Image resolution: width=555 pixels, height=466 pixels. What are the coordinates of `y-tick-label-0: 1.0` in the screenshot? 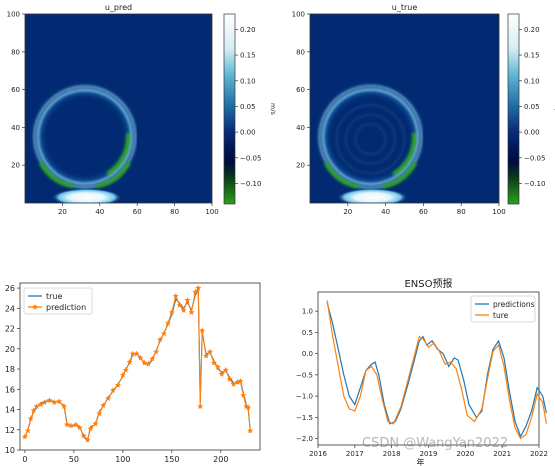 It's located at (307, 312).